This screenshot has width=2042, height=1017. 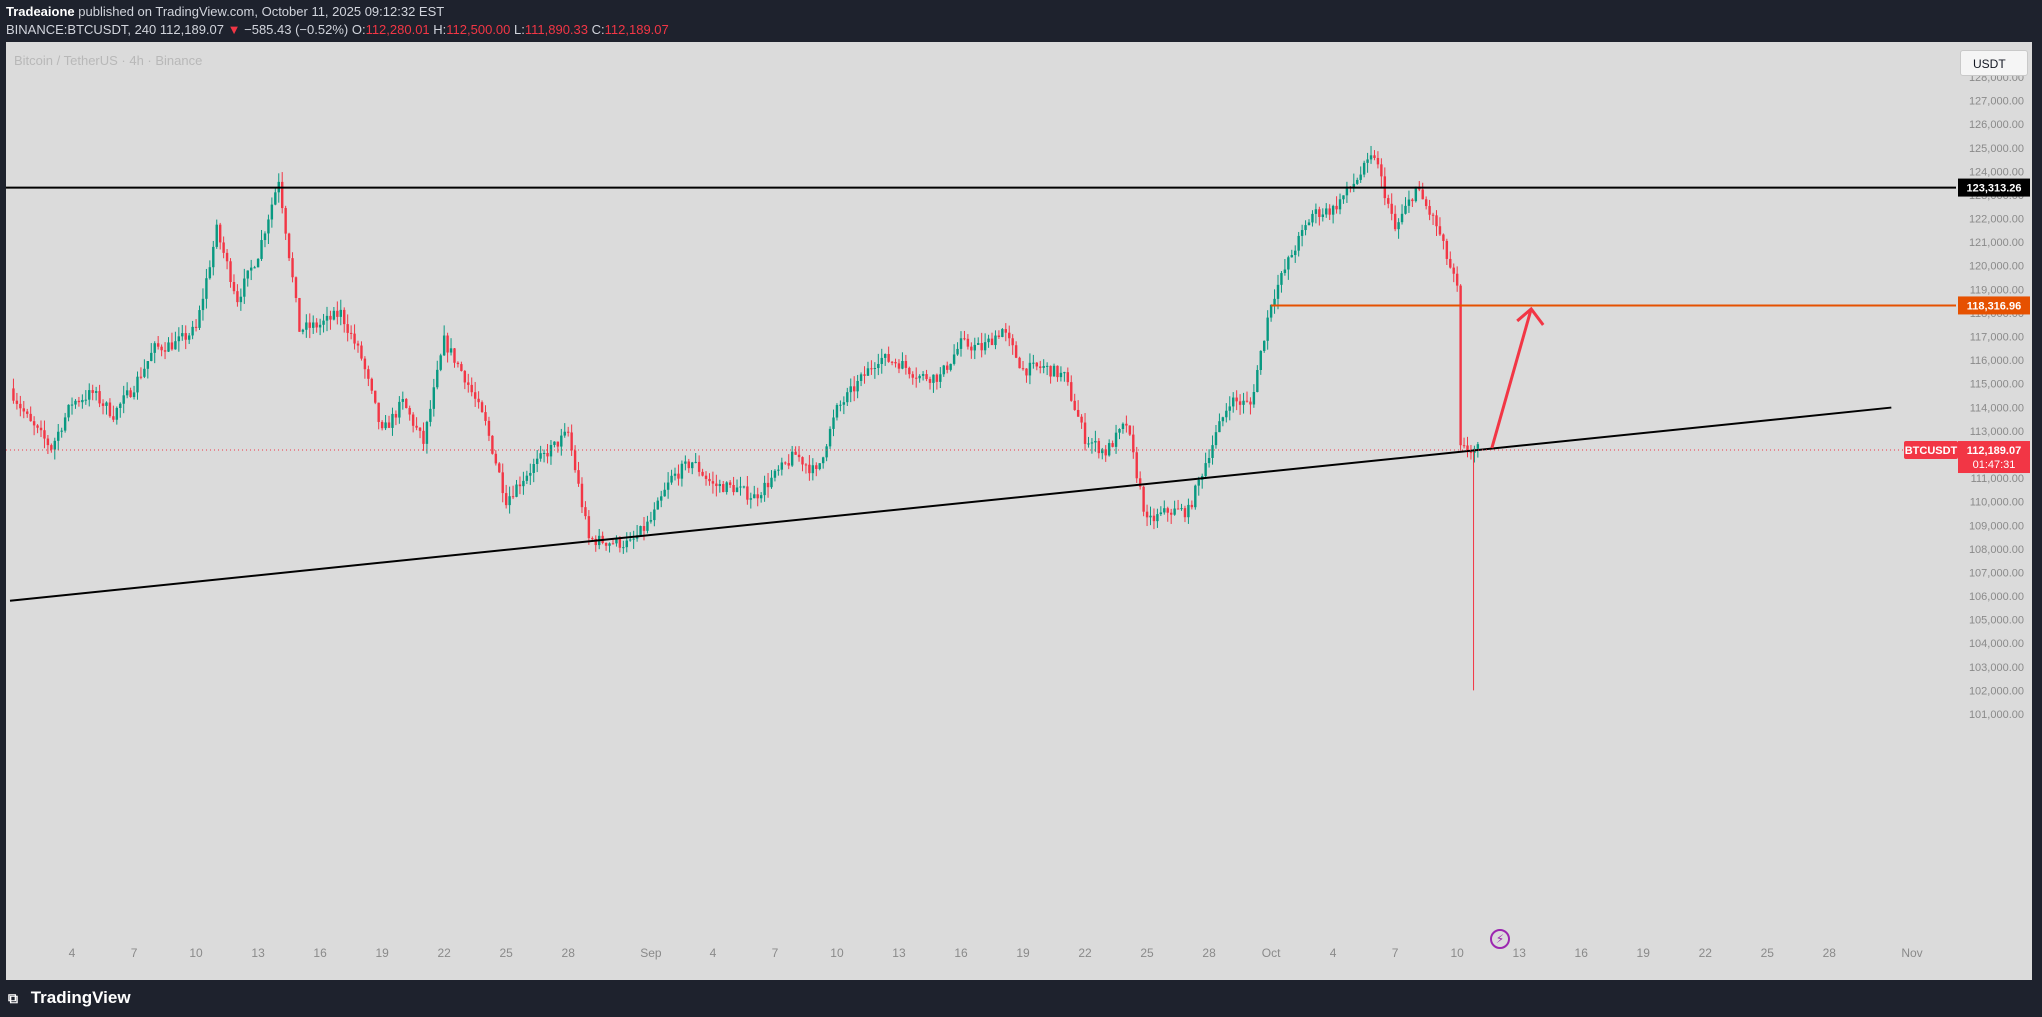 What do you see at coordinates (1996, 668) in the screenshot?
I see `y-tick-label: 103,000.00` at bounding box center [1996, 668].